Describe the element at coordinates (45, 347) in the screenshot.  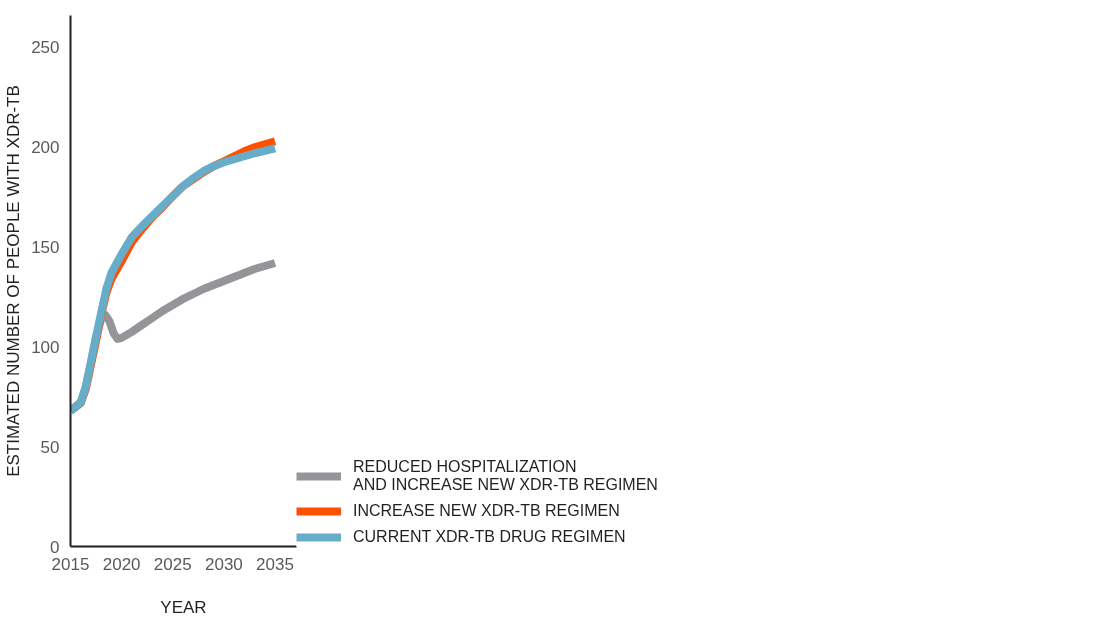
I see `y-tick-label: 100` at that location.